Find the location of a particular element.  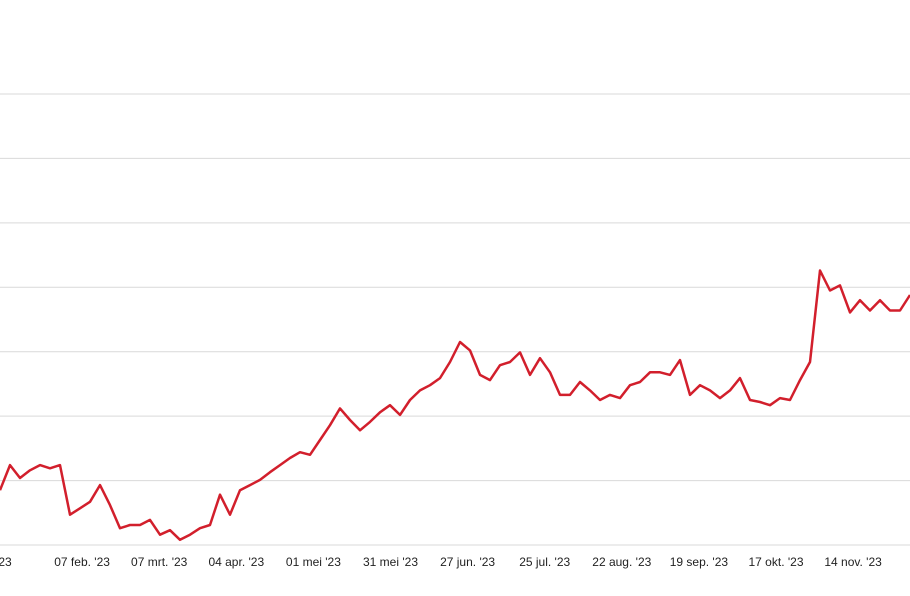

x-tick-label: 07 mrt. '23 is located at coordinates (159, 562).